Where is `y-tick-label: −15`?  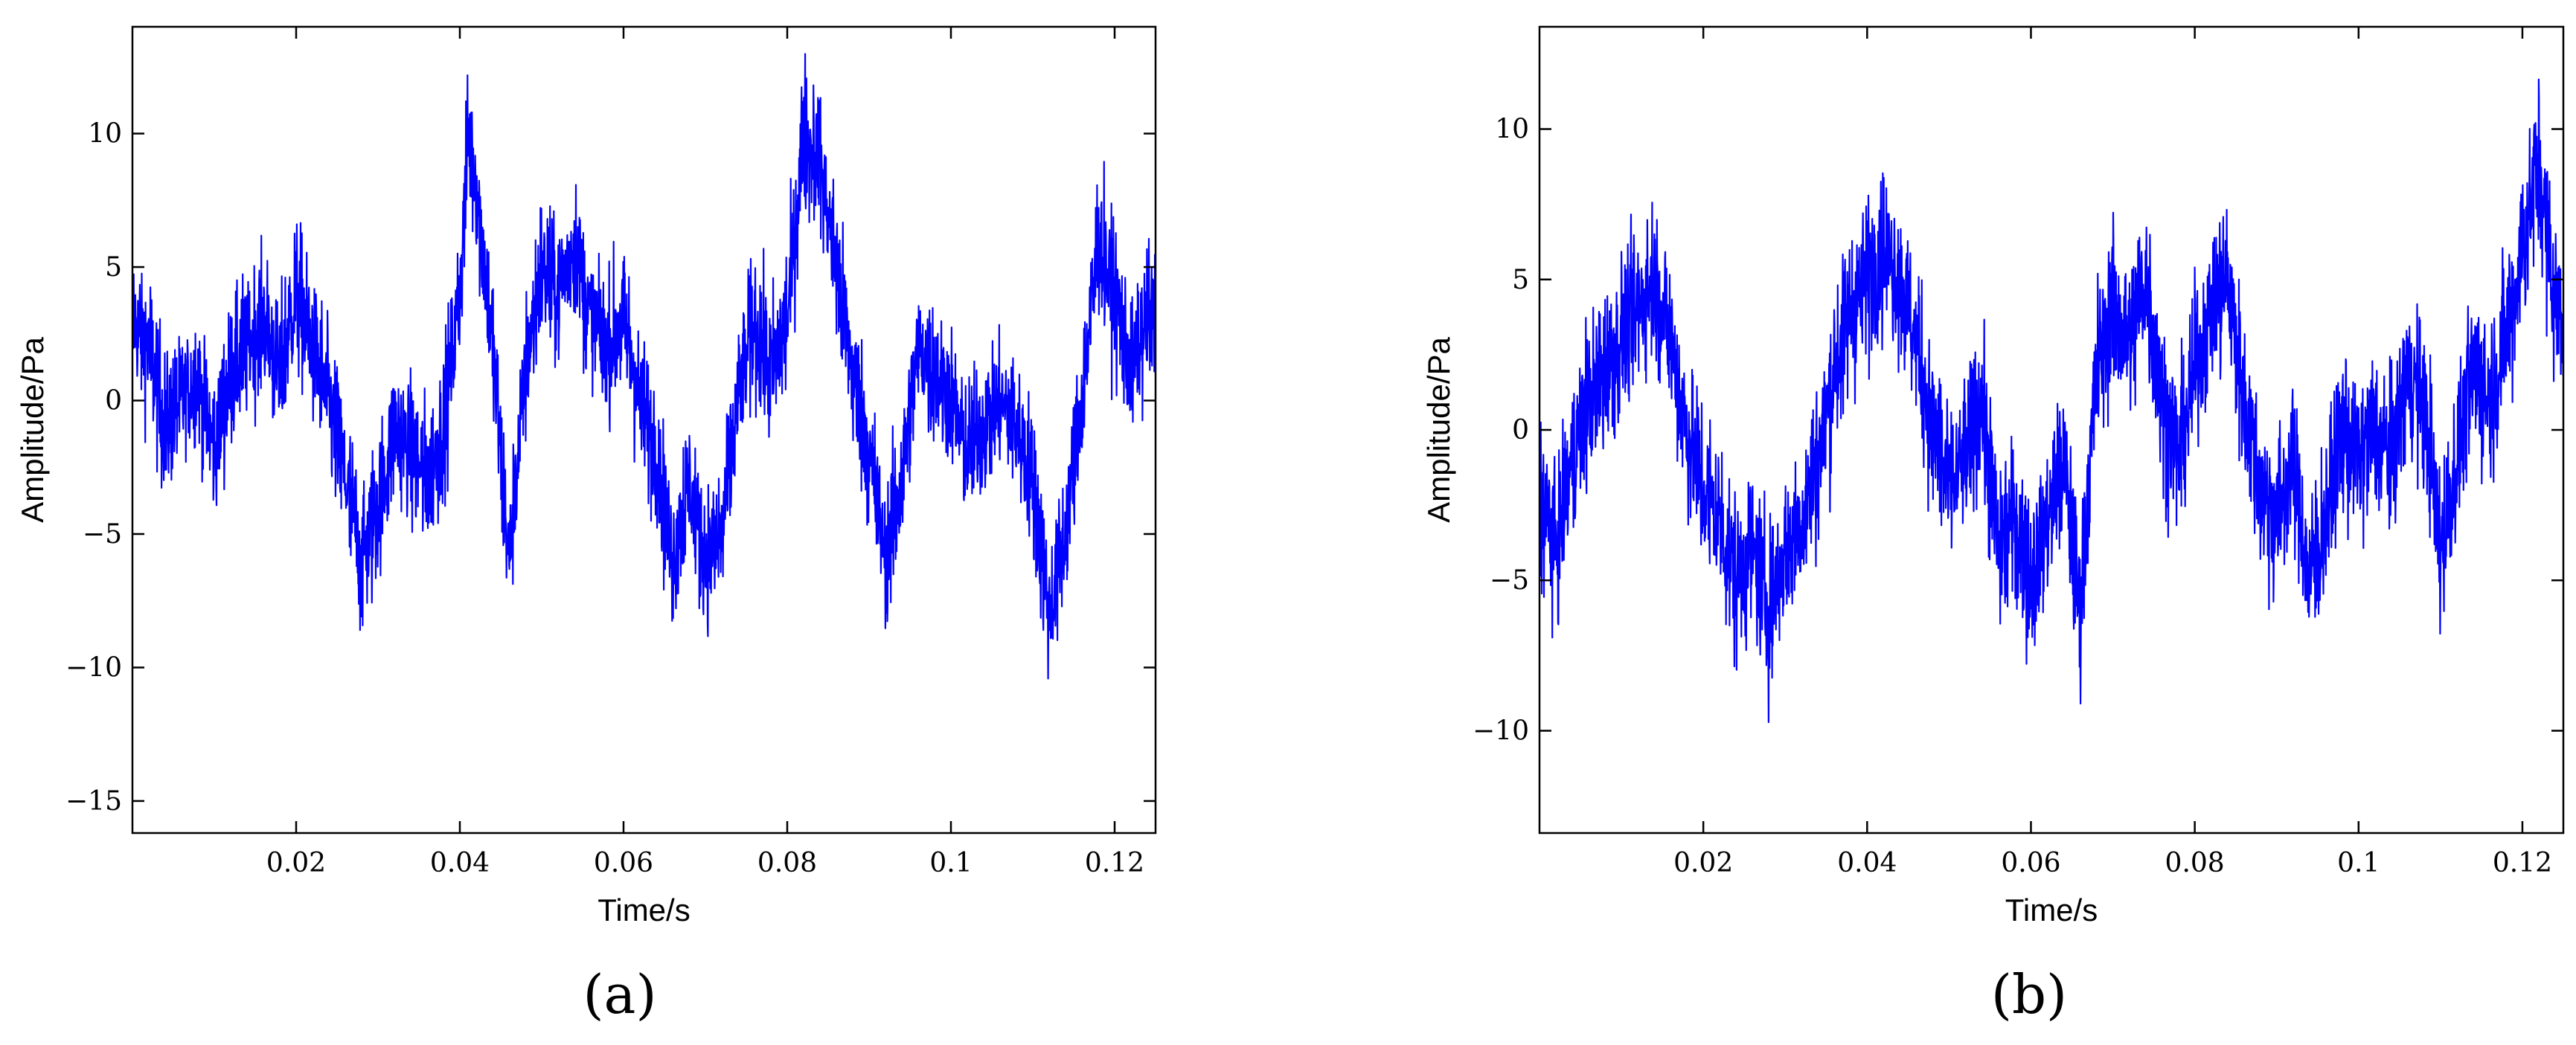
y-tick-label: −15 is located at coordinates (93, 801).